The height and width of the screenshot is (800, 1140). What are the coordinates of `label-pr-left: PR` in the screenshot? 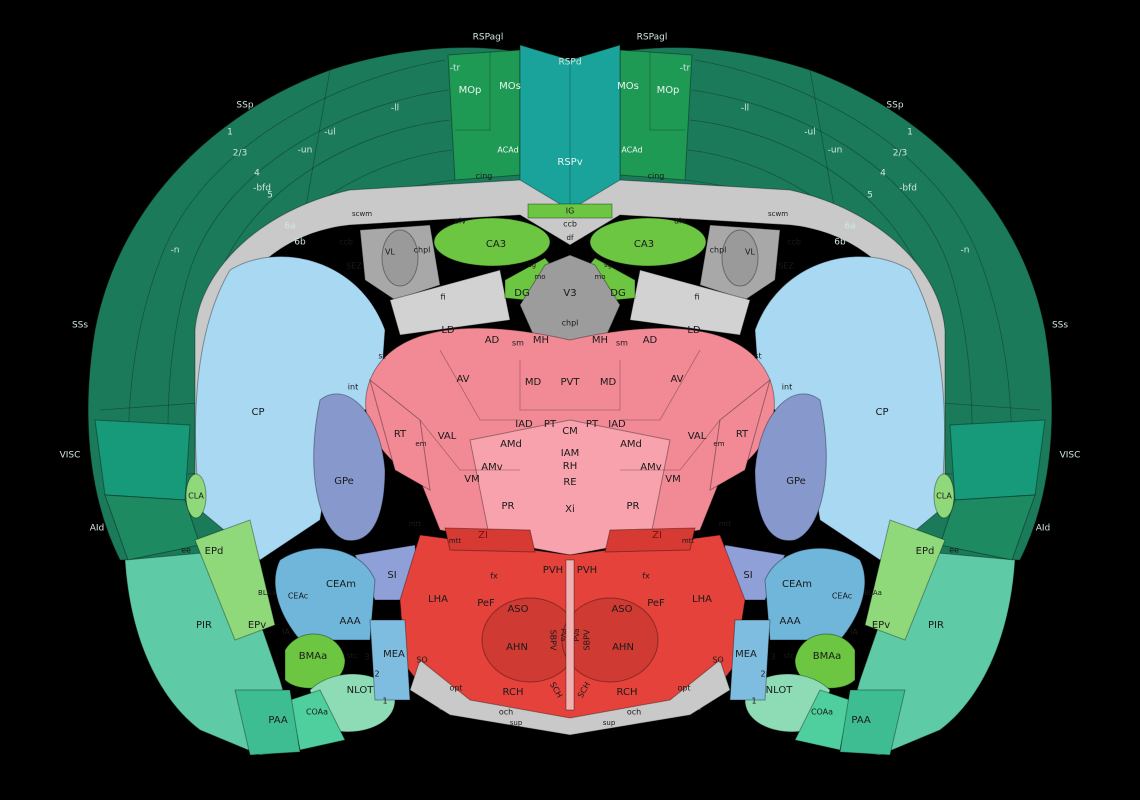 It's located at (508, 506).